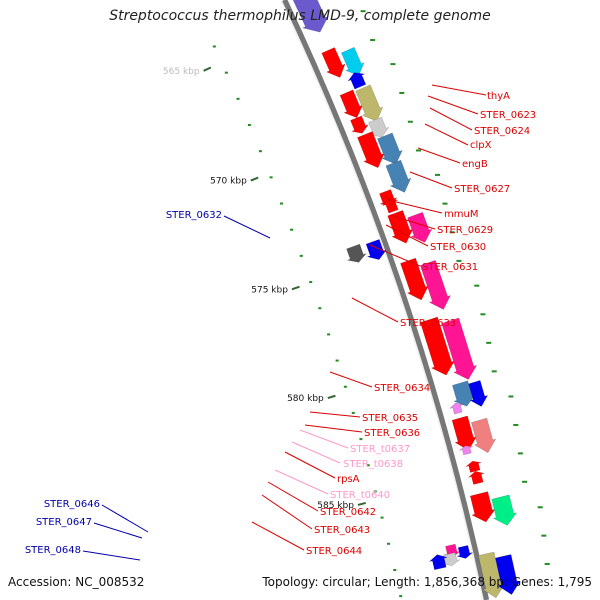  I want to click on gene-label: STER_0644, so click(334, 551).